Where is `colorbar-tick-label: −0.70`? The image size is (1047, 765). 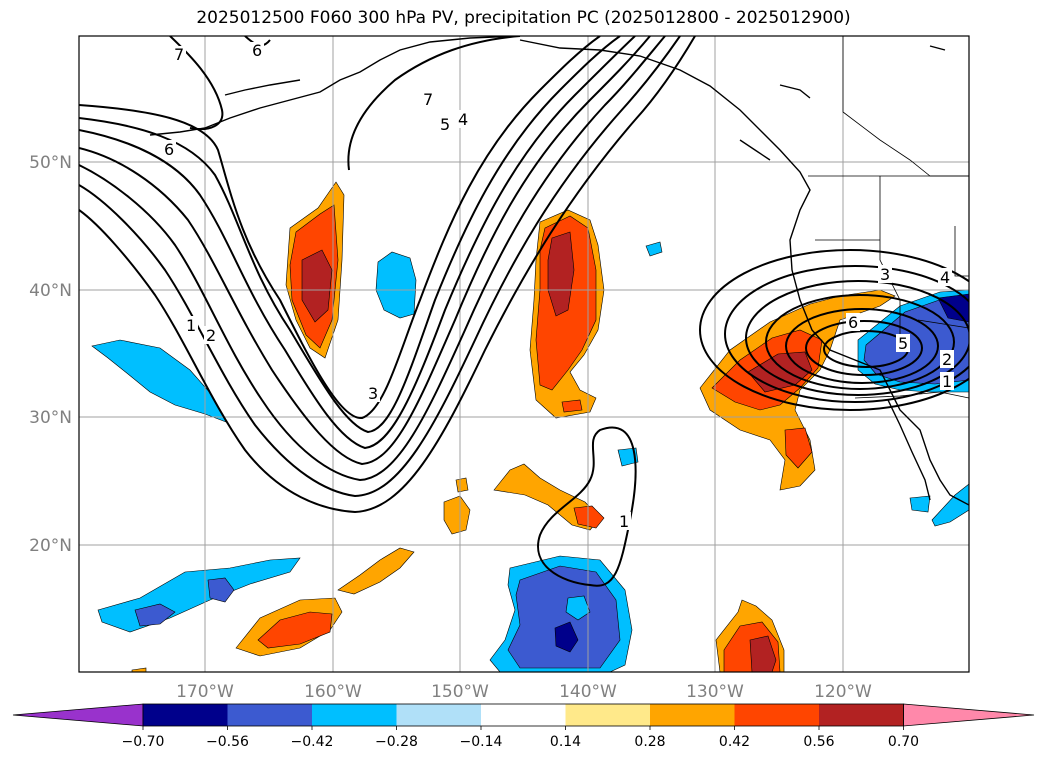 colorbar-tick-label: −0.70 is located at coordinates (143, 742).